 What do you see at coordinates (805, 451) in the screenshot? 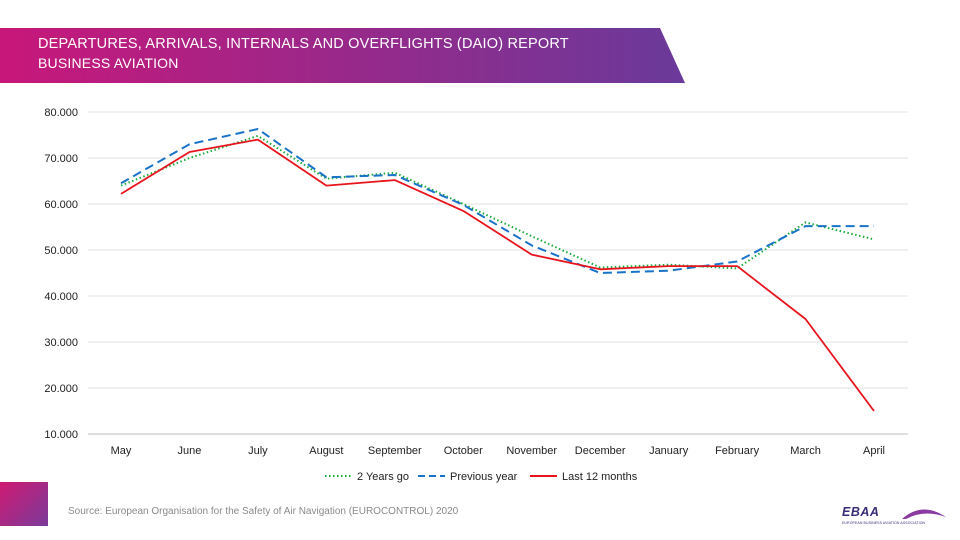
I see `x-tick-label: March` at bounding box center [805, 451].